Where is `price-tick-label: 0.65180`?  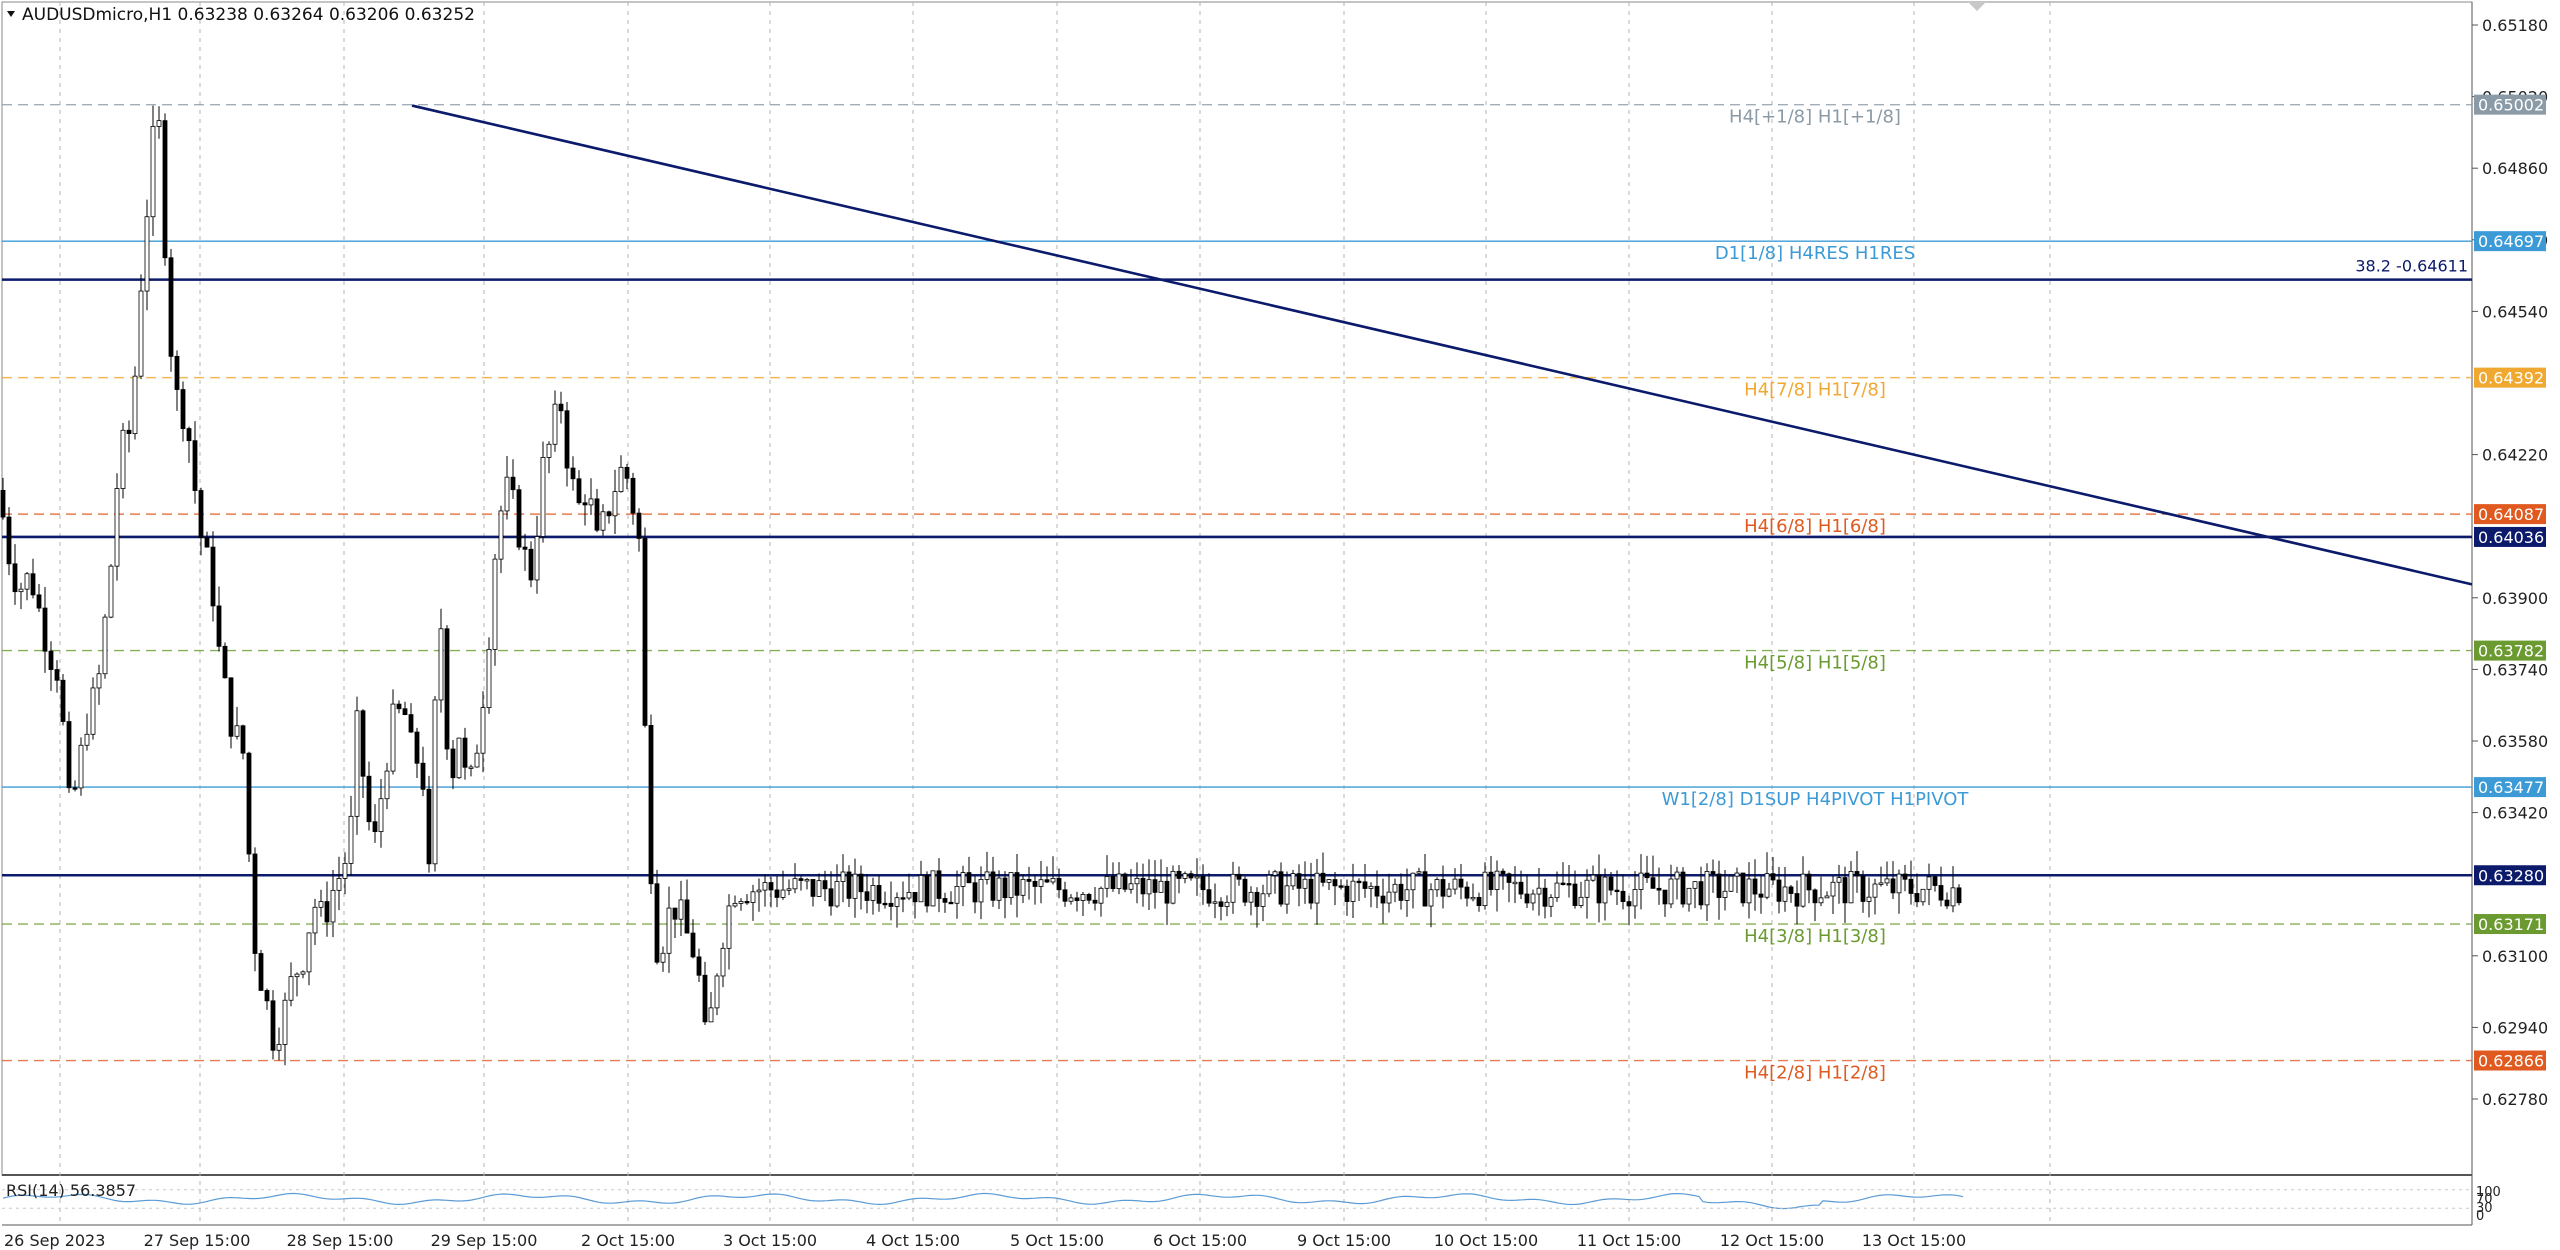
price-tick-label: 0.65180 is located at coordinates (2515, 25).